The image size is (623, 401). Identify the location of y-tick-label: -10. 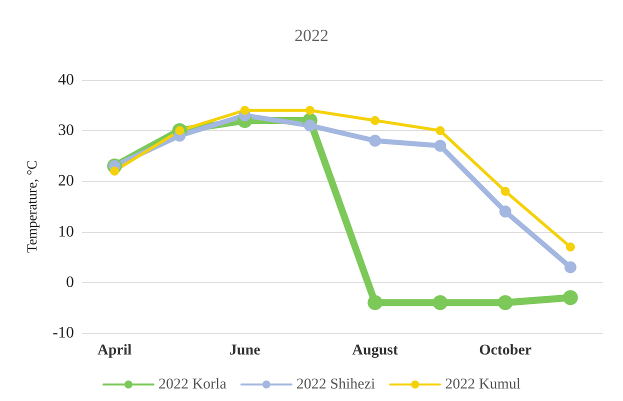
(63, 333).